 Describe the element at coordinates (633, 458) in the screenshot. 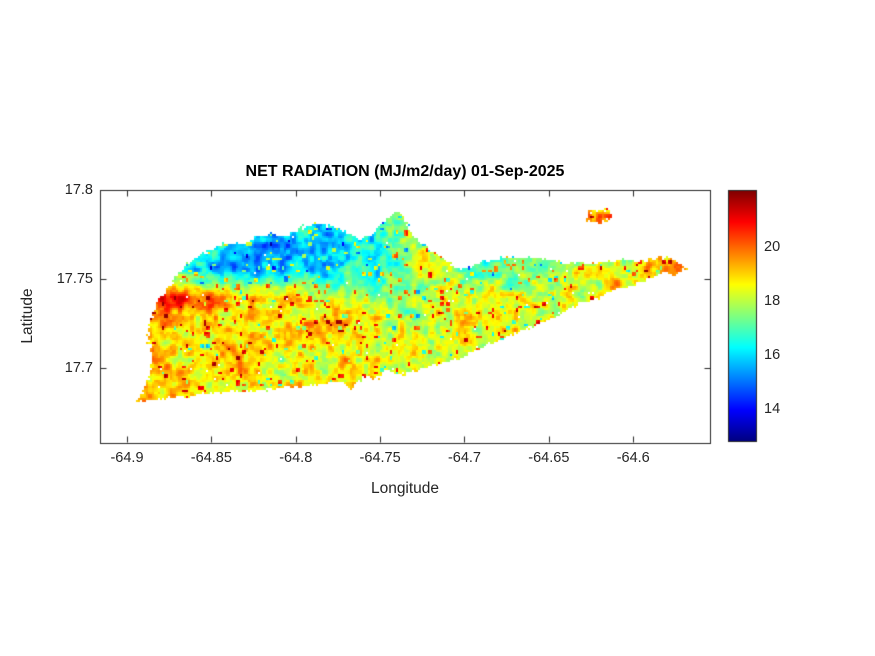

I see `x-tick-label: -64.6` at that location.